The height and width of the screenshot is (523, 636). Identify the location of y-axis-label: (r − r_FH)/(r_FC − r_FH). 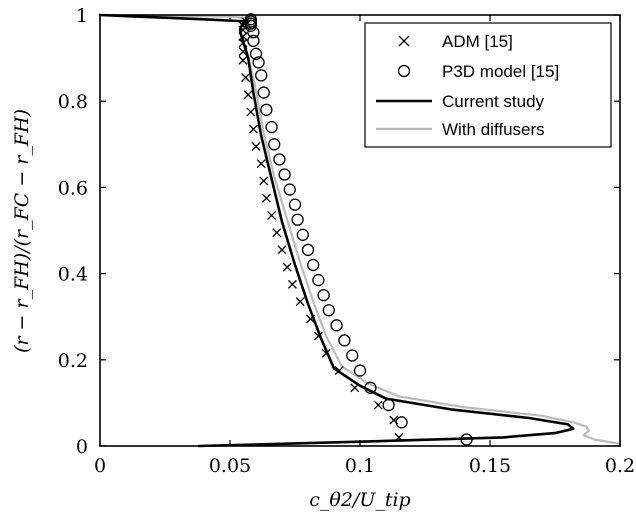
(22, 231).